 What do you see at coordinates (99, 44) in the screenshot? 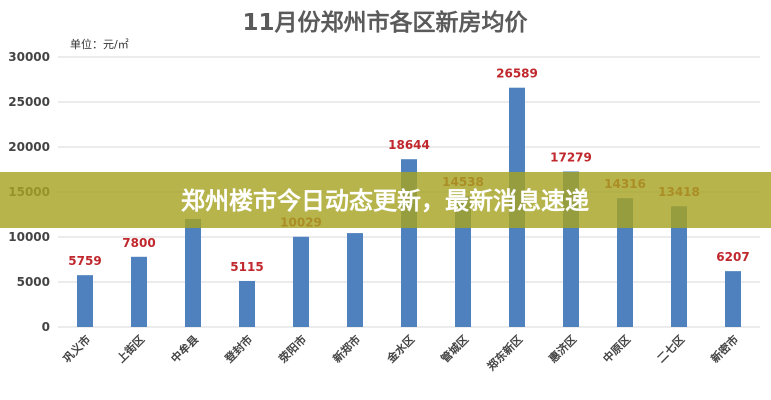
I see `unit-label: 单位：元/㎡` at bounding box center [99, 44].